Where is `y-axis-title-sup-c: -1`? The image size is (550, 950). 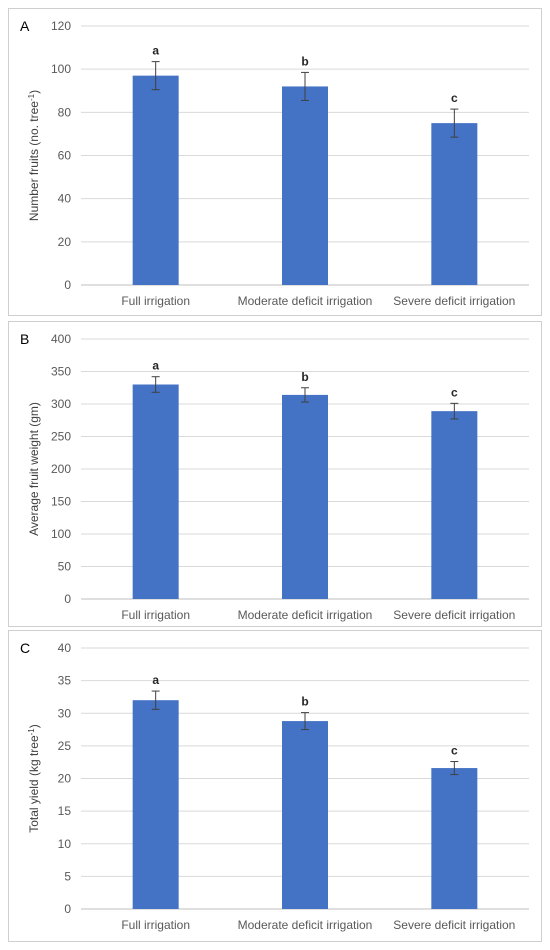 y-axis-title-sup-c: -1 is located at coordinates (31, 732).